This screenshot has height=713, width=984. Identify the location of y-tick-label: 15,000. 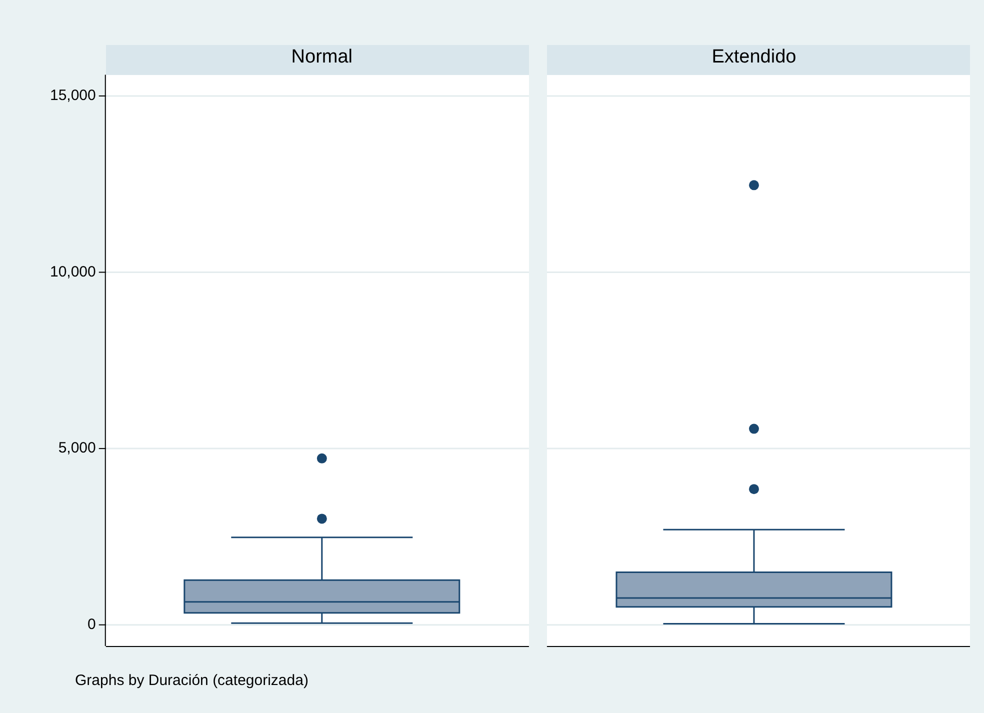
(73, 95).